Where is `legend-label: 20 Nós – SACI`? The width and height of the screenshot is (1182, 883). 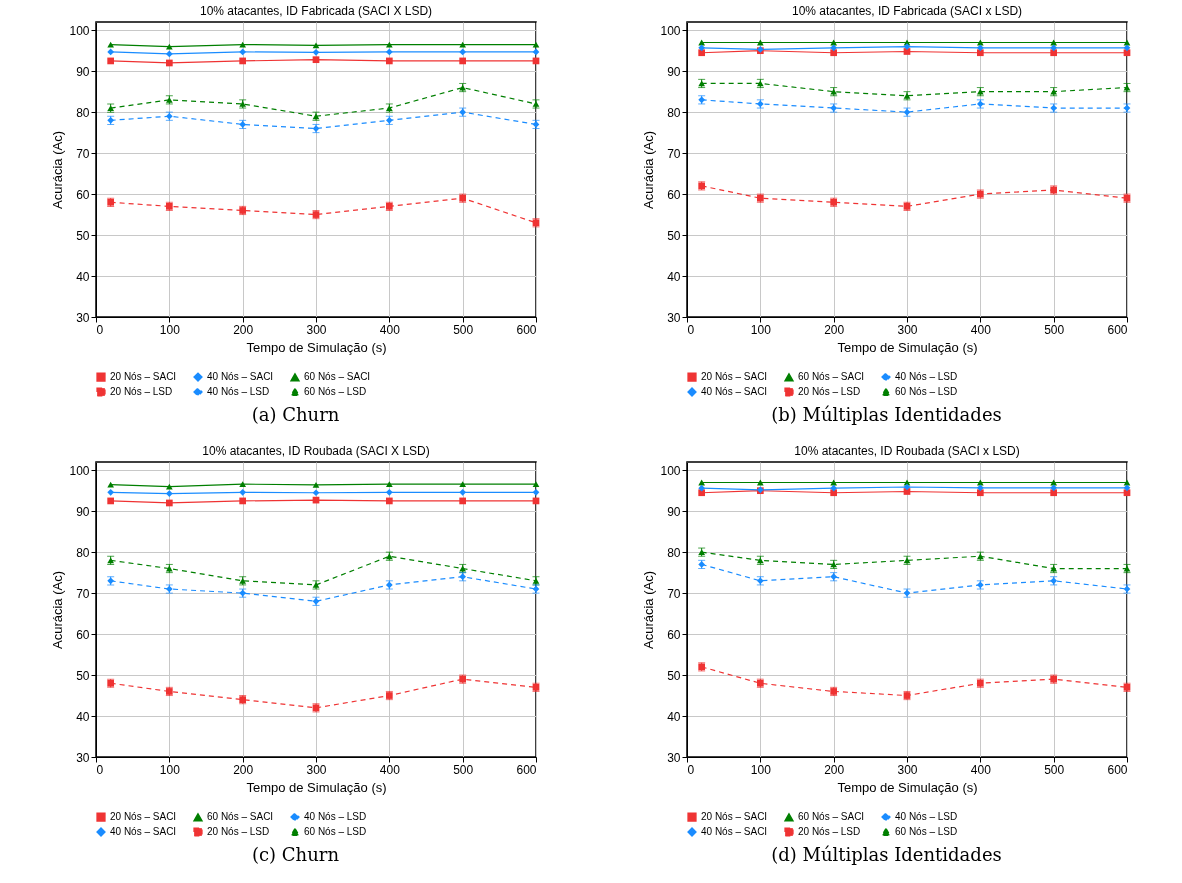 legend-label: 20 Nós – SACI is located at coordinates (143, 817).